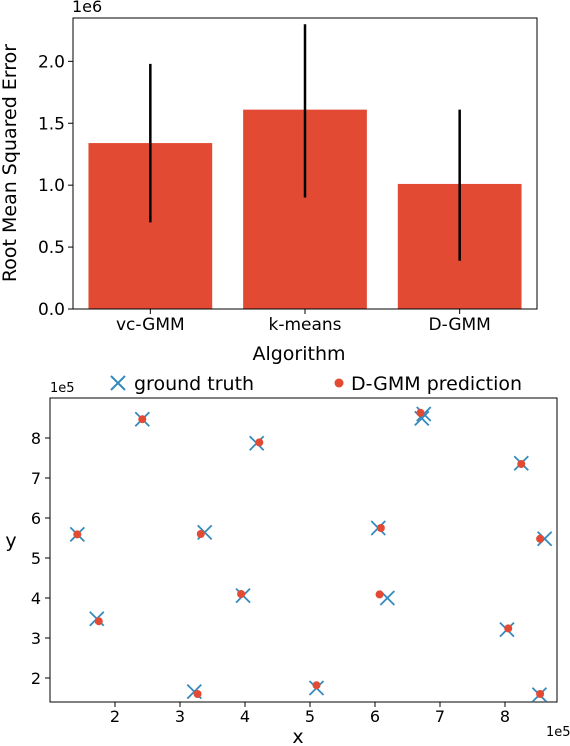 Image resolution: width=570 pixels, height=746 pixels. What do you see at coordinates (10, 163) in the screenshot?
I see `bar-y-axis-label: Root Mean Squared Error` at bounding box center [10, 163].